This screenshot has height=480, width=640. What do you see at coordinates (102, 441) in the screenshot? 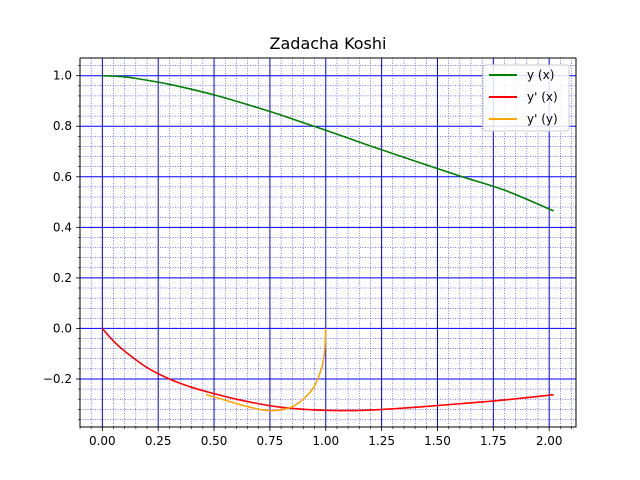
I see `x-tick-label: 0.00` at bounding box center [102, 441].